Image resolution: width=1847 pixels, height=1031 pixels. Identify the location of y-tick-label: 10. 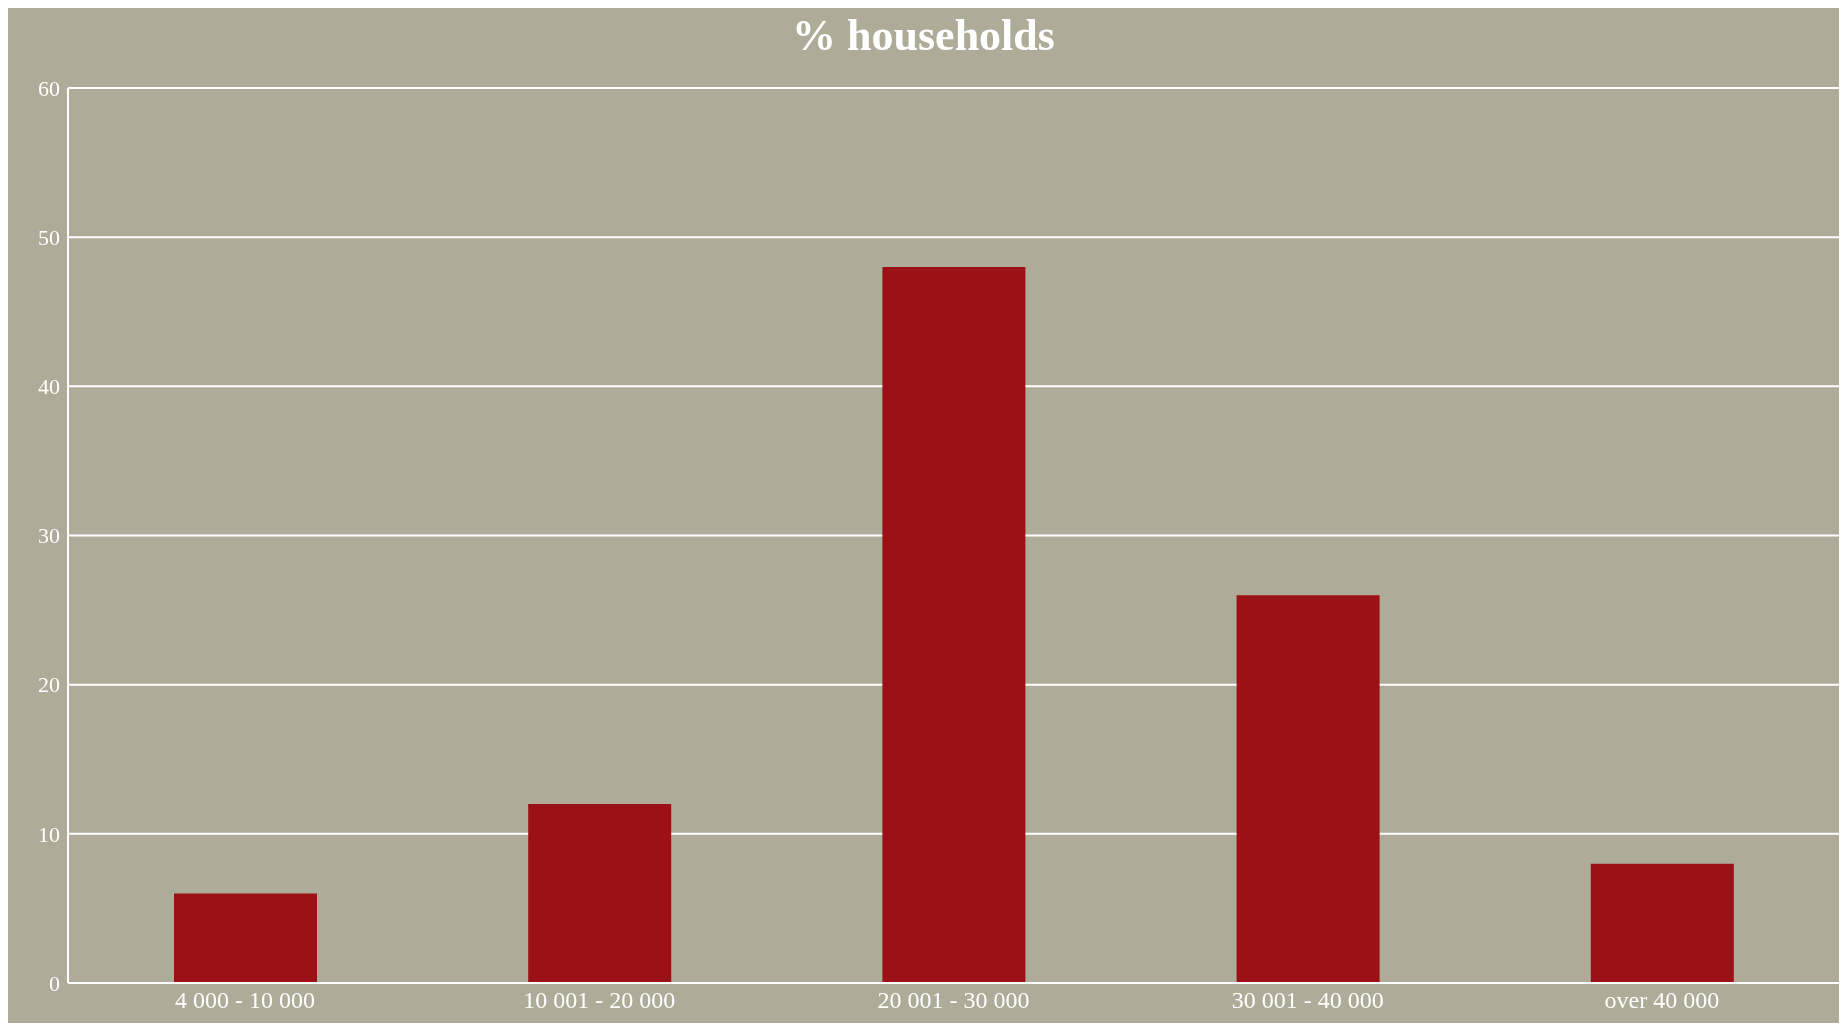
(49, 834).